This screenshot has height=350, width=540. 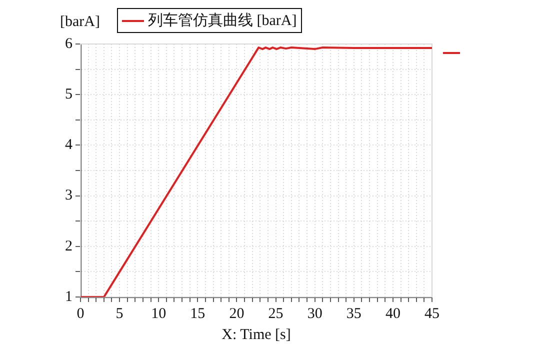 What do you see at coordinates (198, 314) in the screenshot?
I see `x-tick-label: 15` at bounding box center [198, 314].